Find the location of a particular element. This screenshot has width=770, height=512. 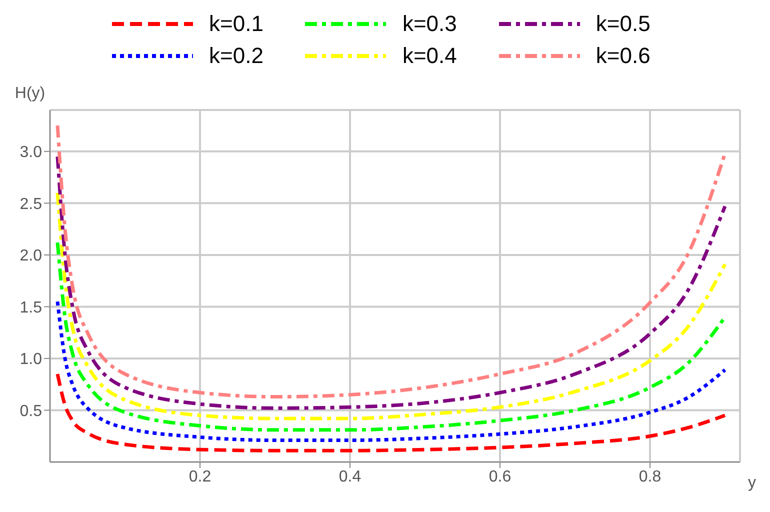

y-tick-label: 1.5 is located at coordinates (31, 307).